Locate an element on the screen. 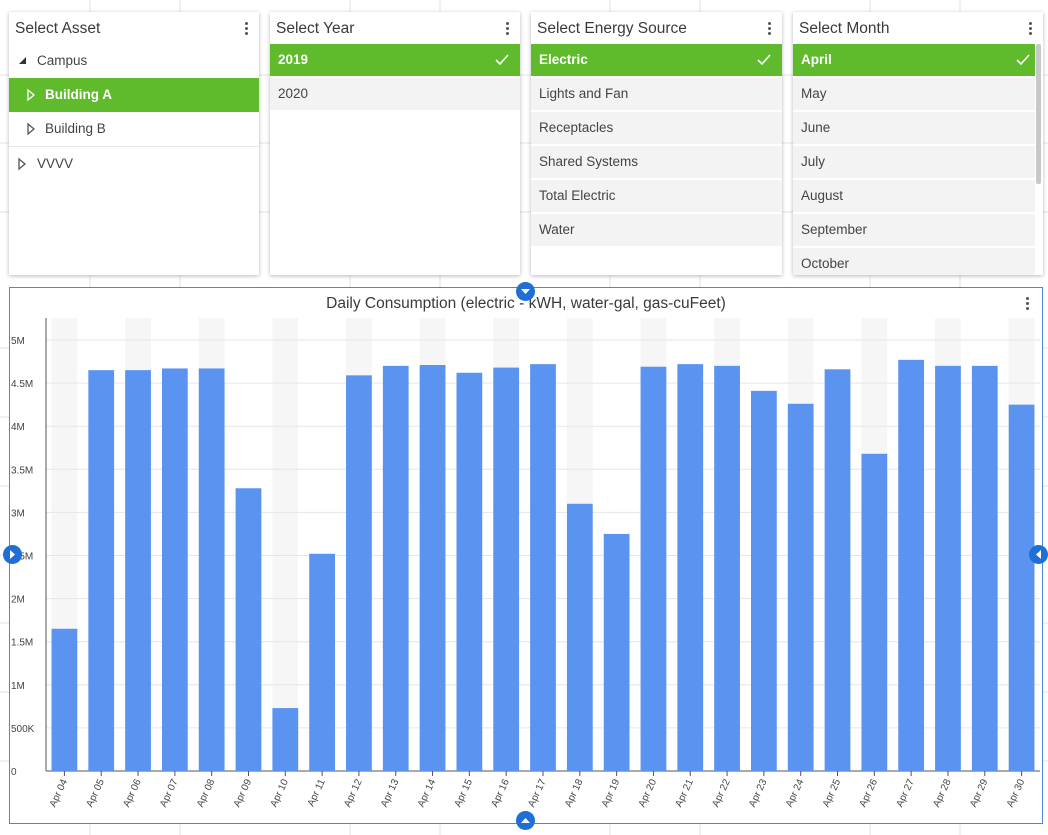 The height and width of the screenshot is (835, 1048). energy-item-receptacles: Receptacles is located at coordinates (656, 128).